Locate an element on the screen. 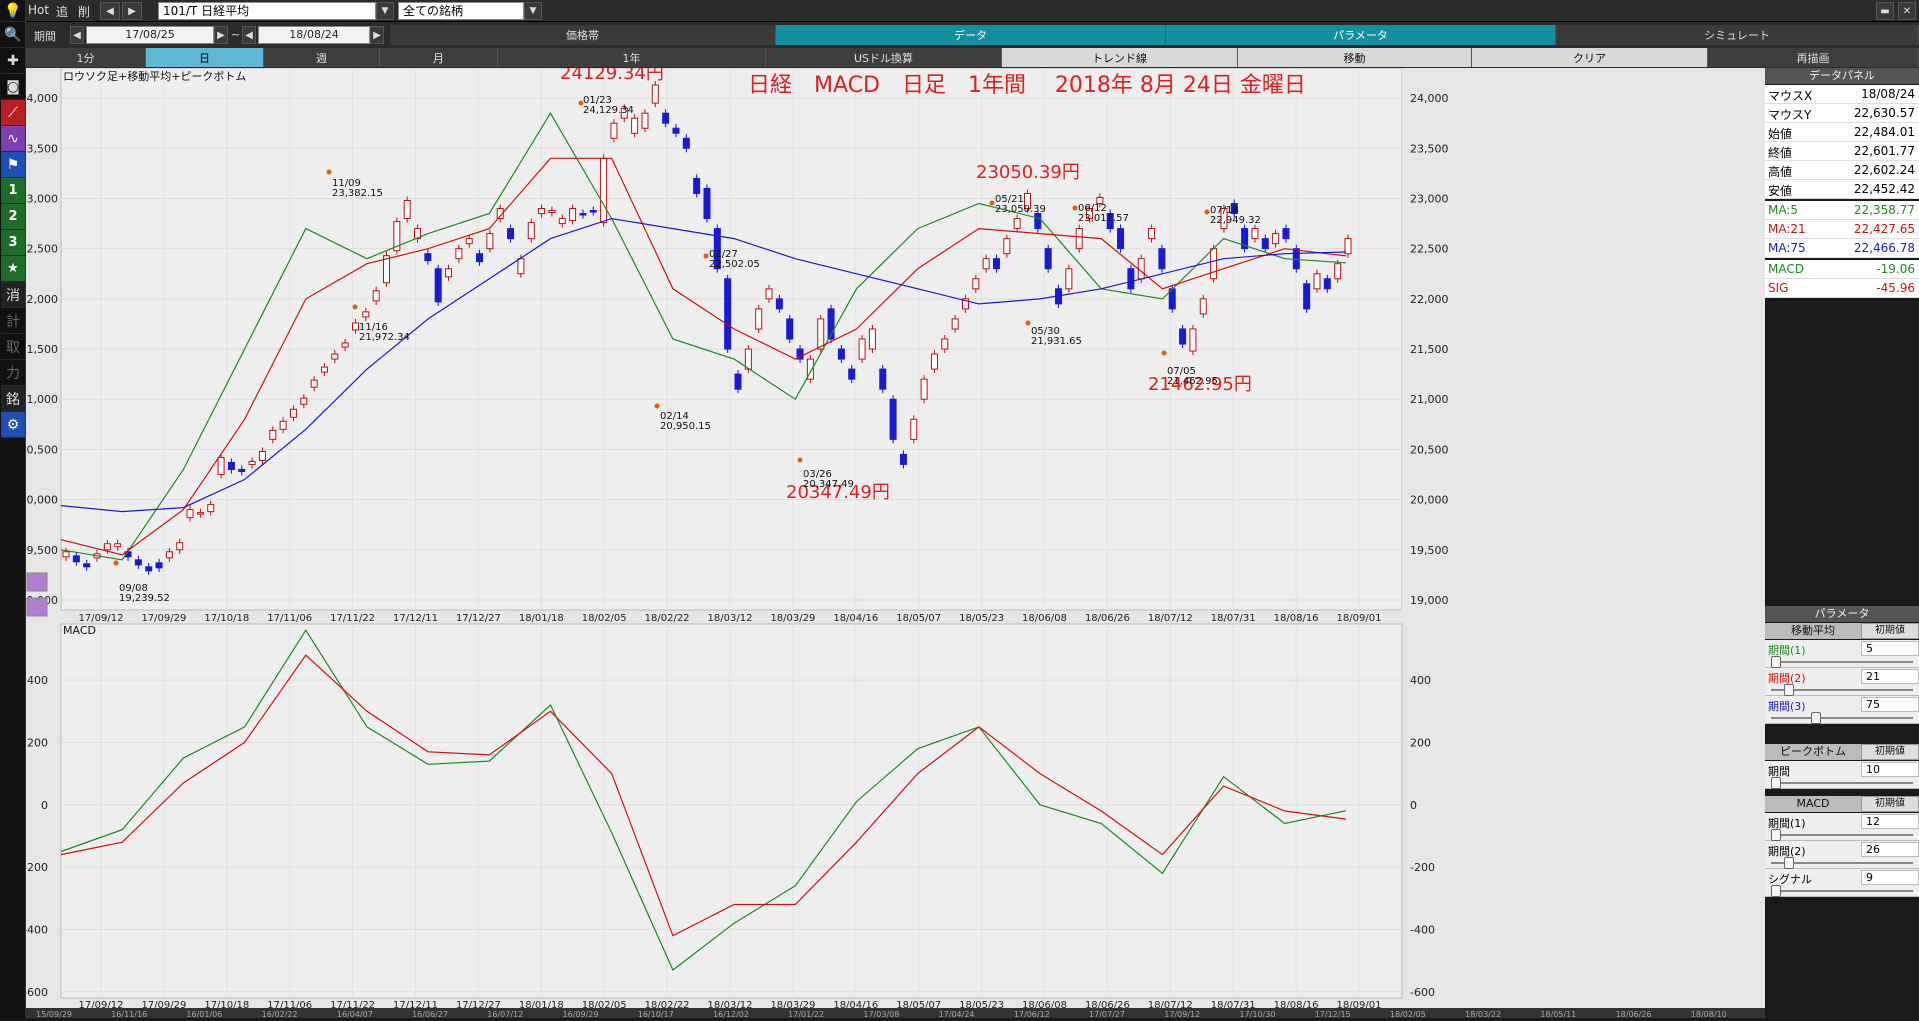 The width and height of the screenshot is (1919, 1021). layout-1-button: 1 is located at coordinates (13, 191).